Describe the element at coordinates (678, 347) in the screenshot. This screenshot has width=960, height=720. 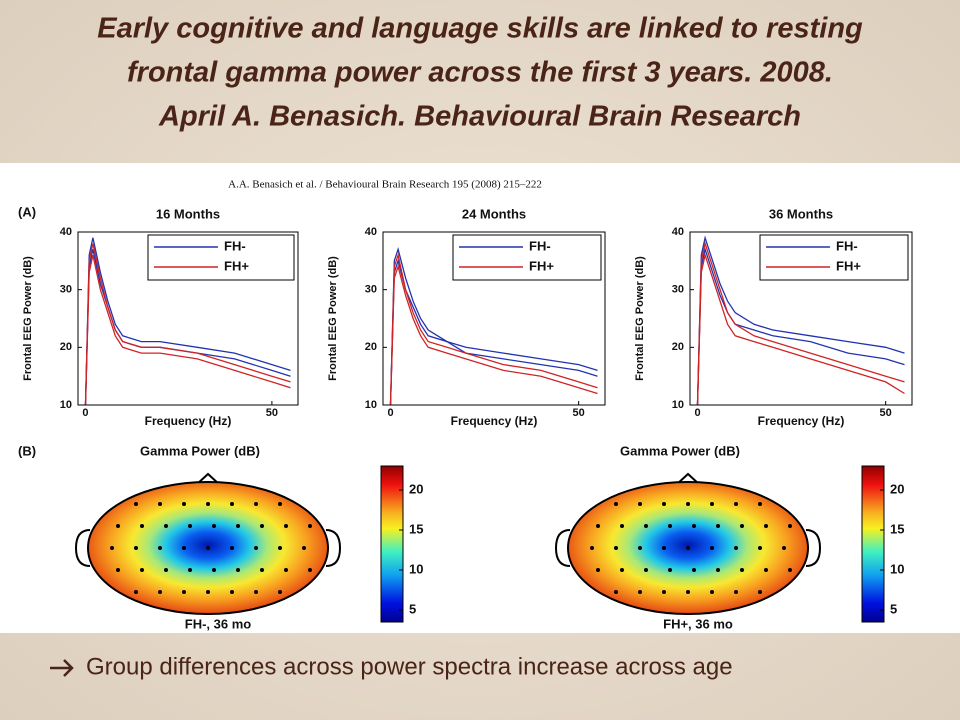
I see `y-tick-label: 20` at that location.